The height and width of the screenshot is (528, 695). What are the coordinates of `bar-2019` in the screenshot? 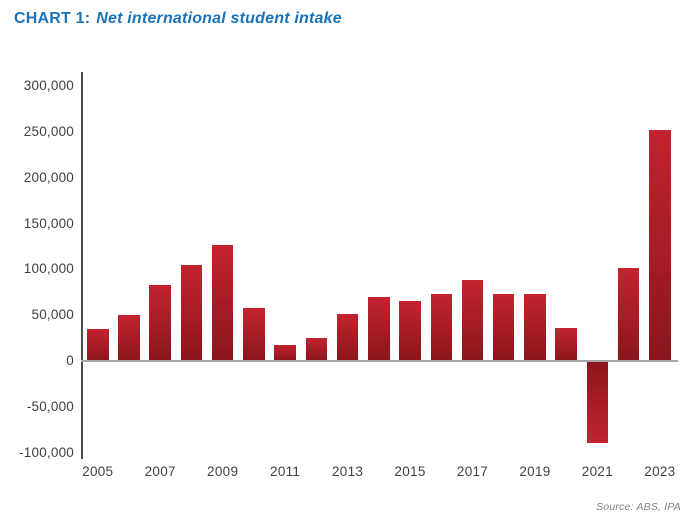 It's located at (535, 327).